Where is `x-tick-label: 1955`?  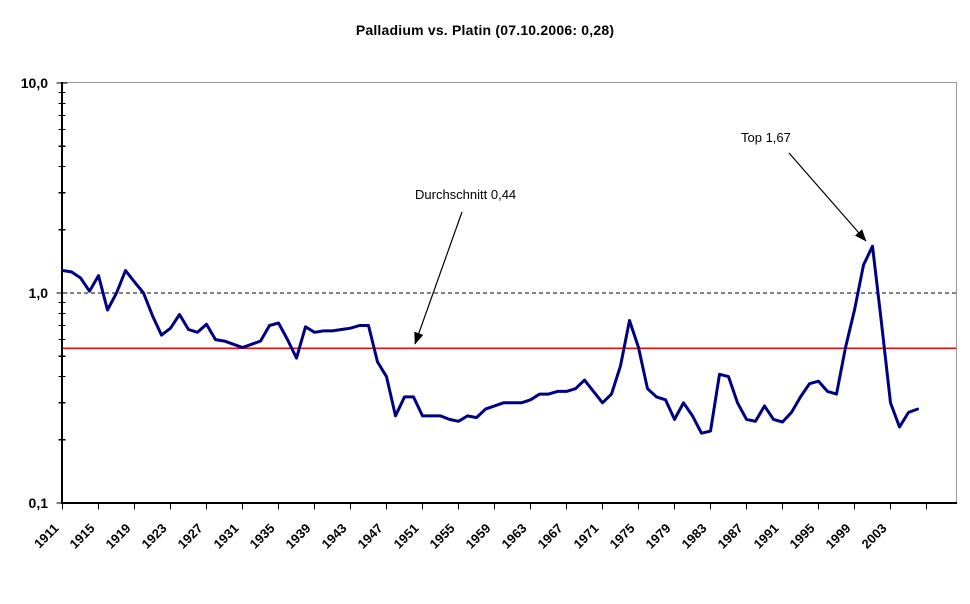
x-tick-label: 1955 is located at coordinates (442, 536).